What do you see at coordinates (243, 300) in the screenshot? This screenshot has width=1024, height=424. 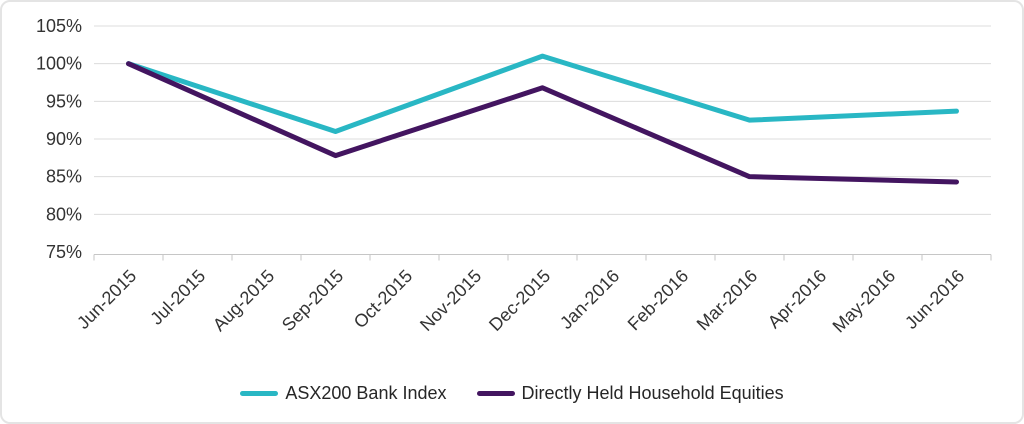 I see `x-axis-tick-label: Aug-2015` at bounding box center [243, 300].